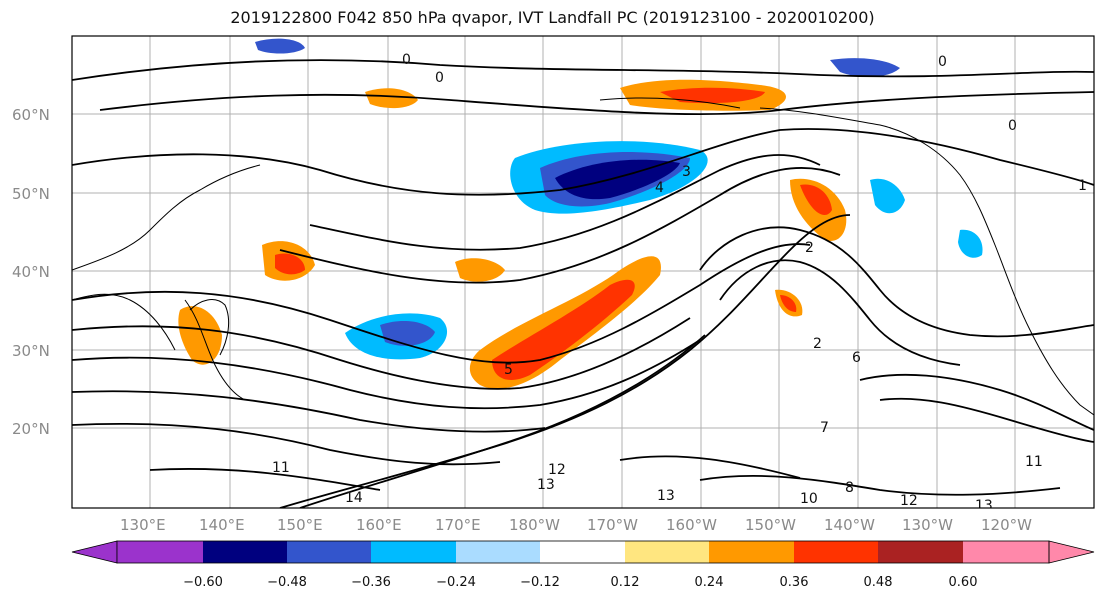  Describe the element at coordinates (709, 582) in the screenshot. I see `colorbar-tick-label: 0.24` at that location.